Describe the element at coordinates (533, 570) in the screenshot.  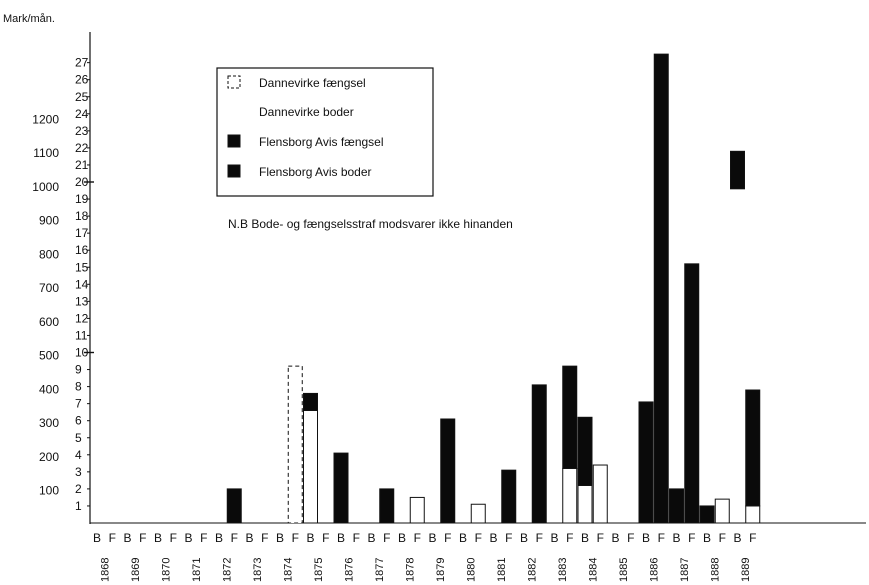
I see `x-year-label: 1882` at that location.